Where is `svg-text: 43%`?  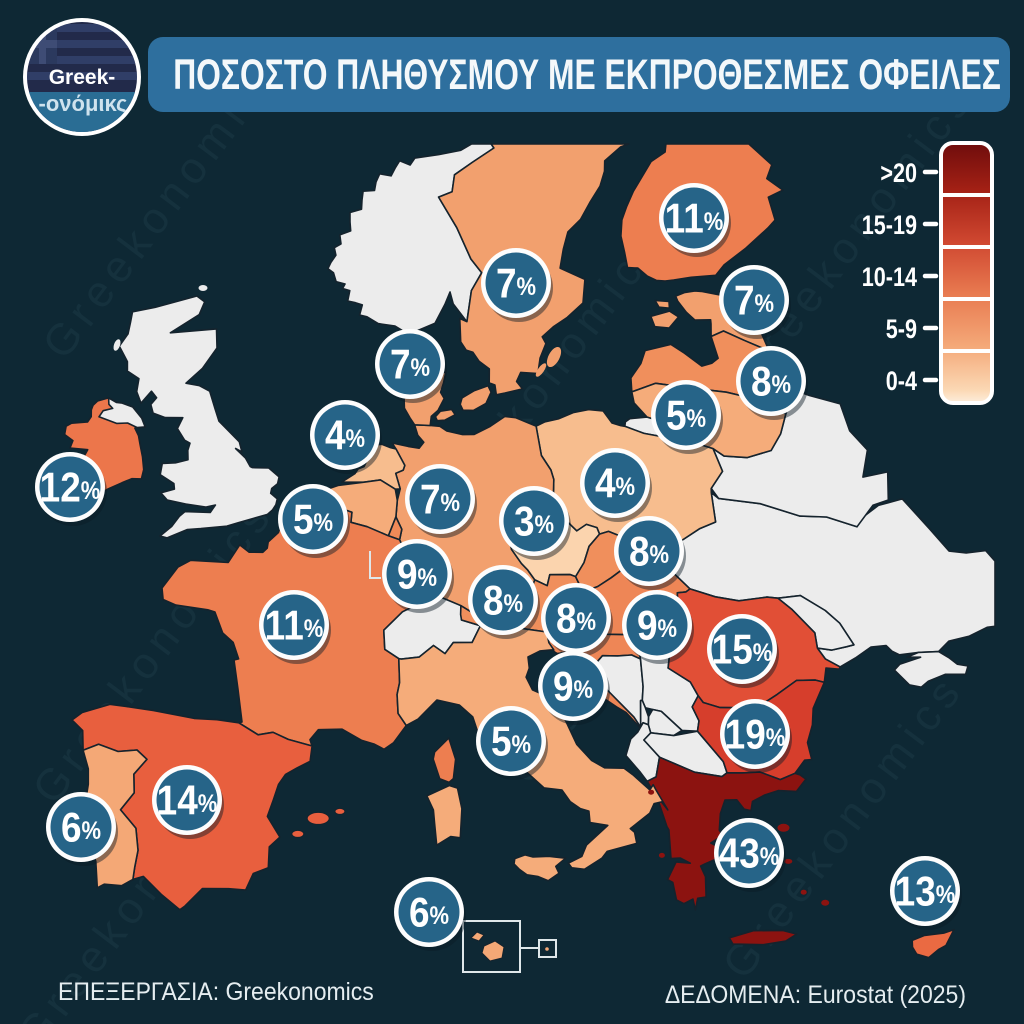 svg-text: 43% is located at coordinates (749, 853).